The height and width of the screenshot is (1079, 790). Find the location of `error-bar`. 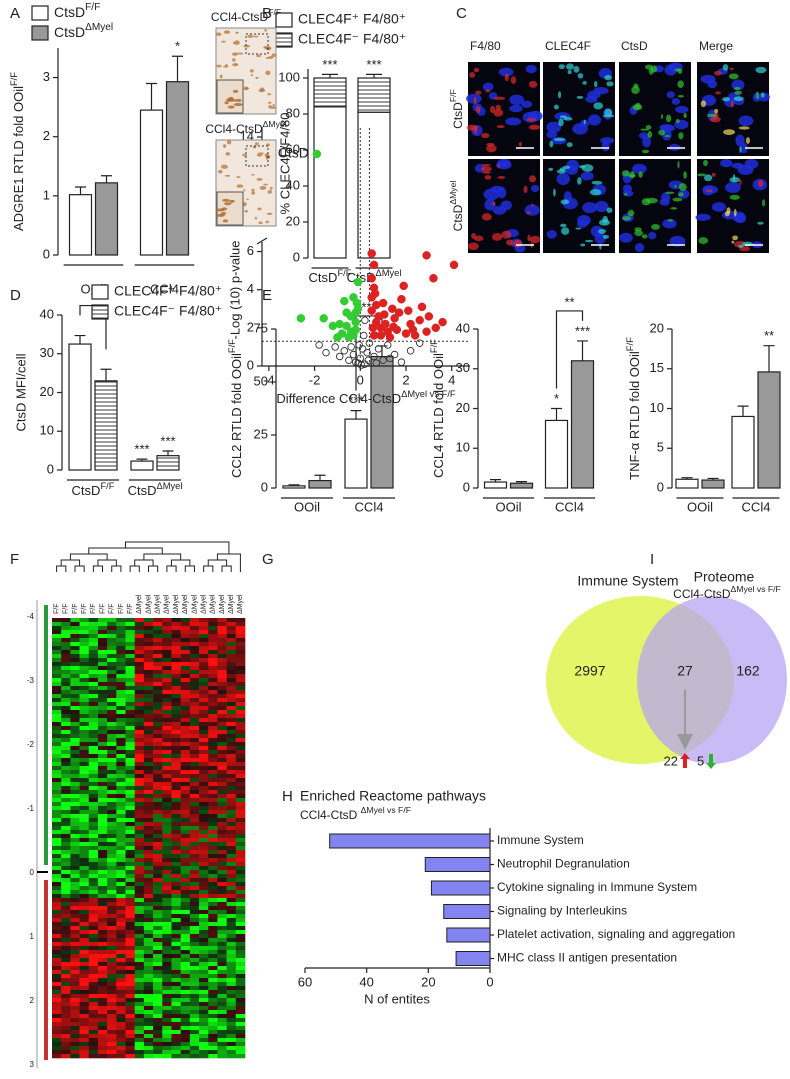

error-bar is located at coordinates (556, 415).